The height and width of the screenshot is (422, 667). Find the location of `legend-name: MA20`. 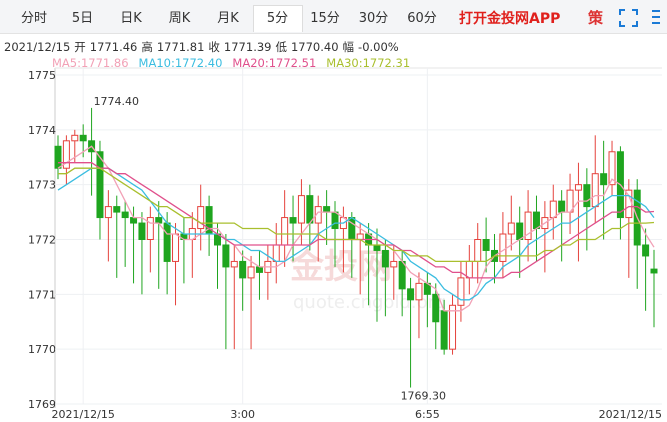

legend-name: MA20 is located at coordinates (250, 63).